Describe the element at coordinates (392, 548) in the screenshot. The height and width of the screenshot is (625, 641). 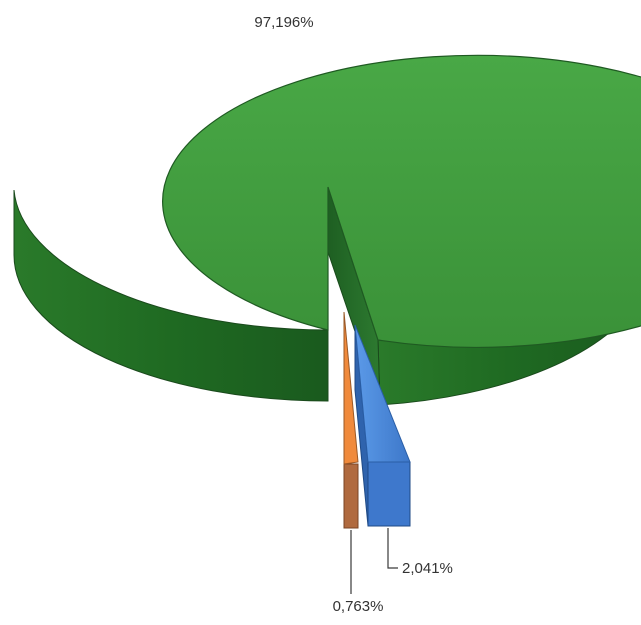
I see `leader-line-blue` at that location.